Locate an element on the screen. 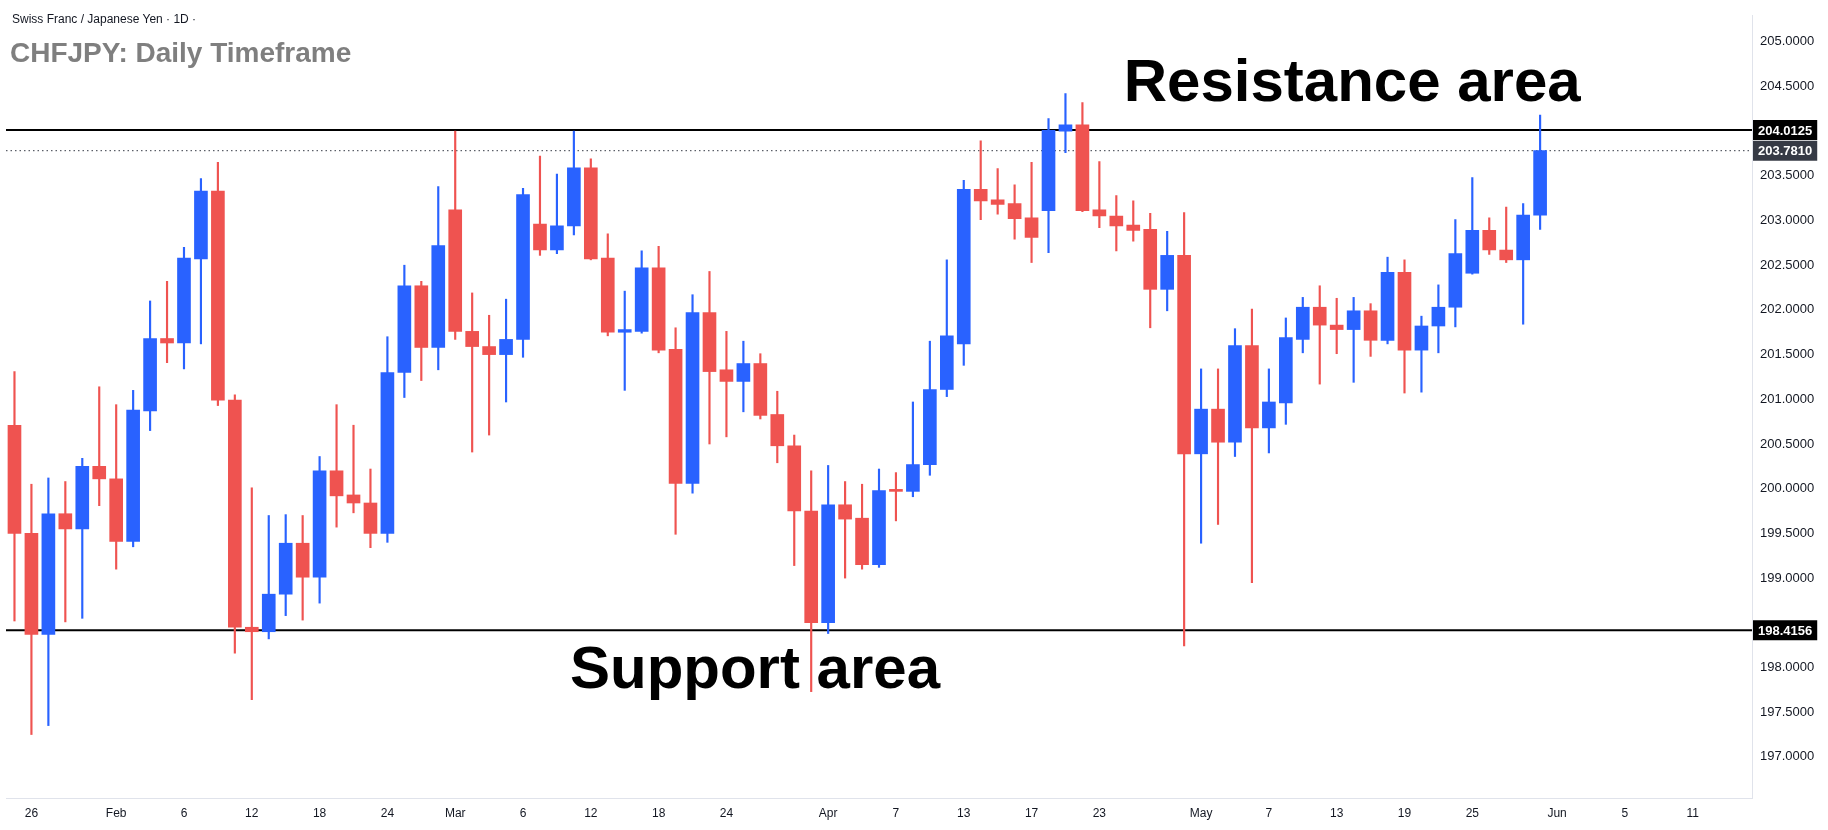 The image size is (1828, 830). y-tick-label: 205.0000 is located at coordinates (1787, 41).